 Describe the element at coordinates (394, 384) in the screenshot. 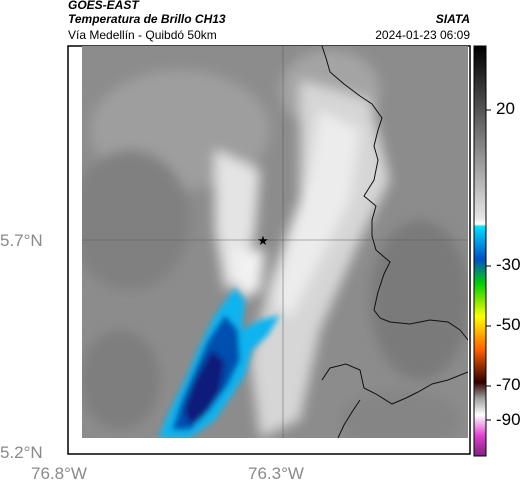

I see `border-line-south` at that location.